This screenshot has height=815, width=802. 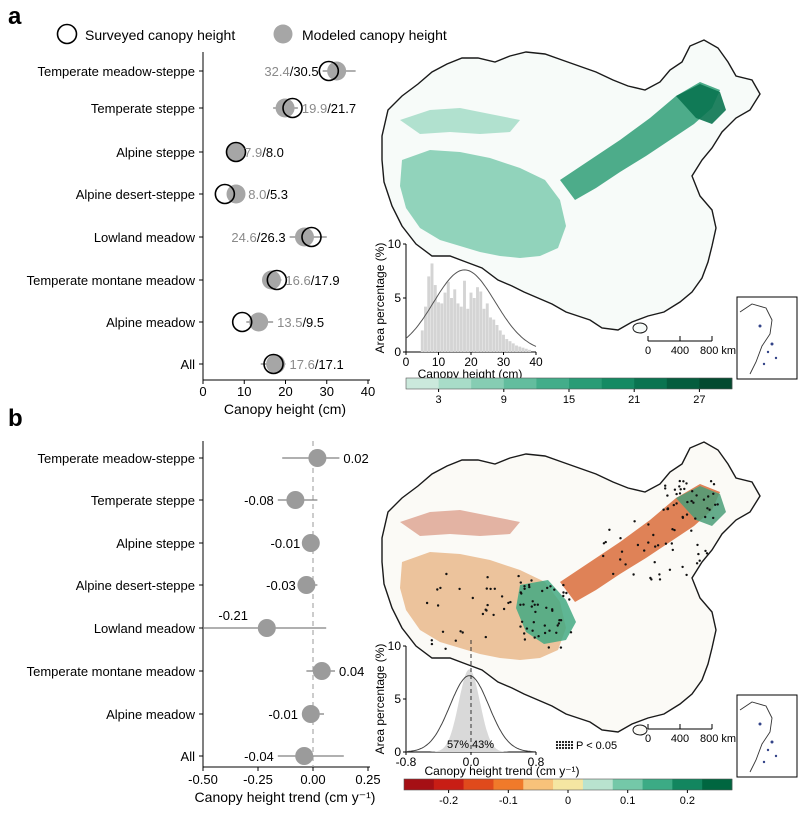 What do you see at coordinates (596, 746) in the screenshot?
I see `significance-label: P < 0.05` at bounding box center [596, 746].